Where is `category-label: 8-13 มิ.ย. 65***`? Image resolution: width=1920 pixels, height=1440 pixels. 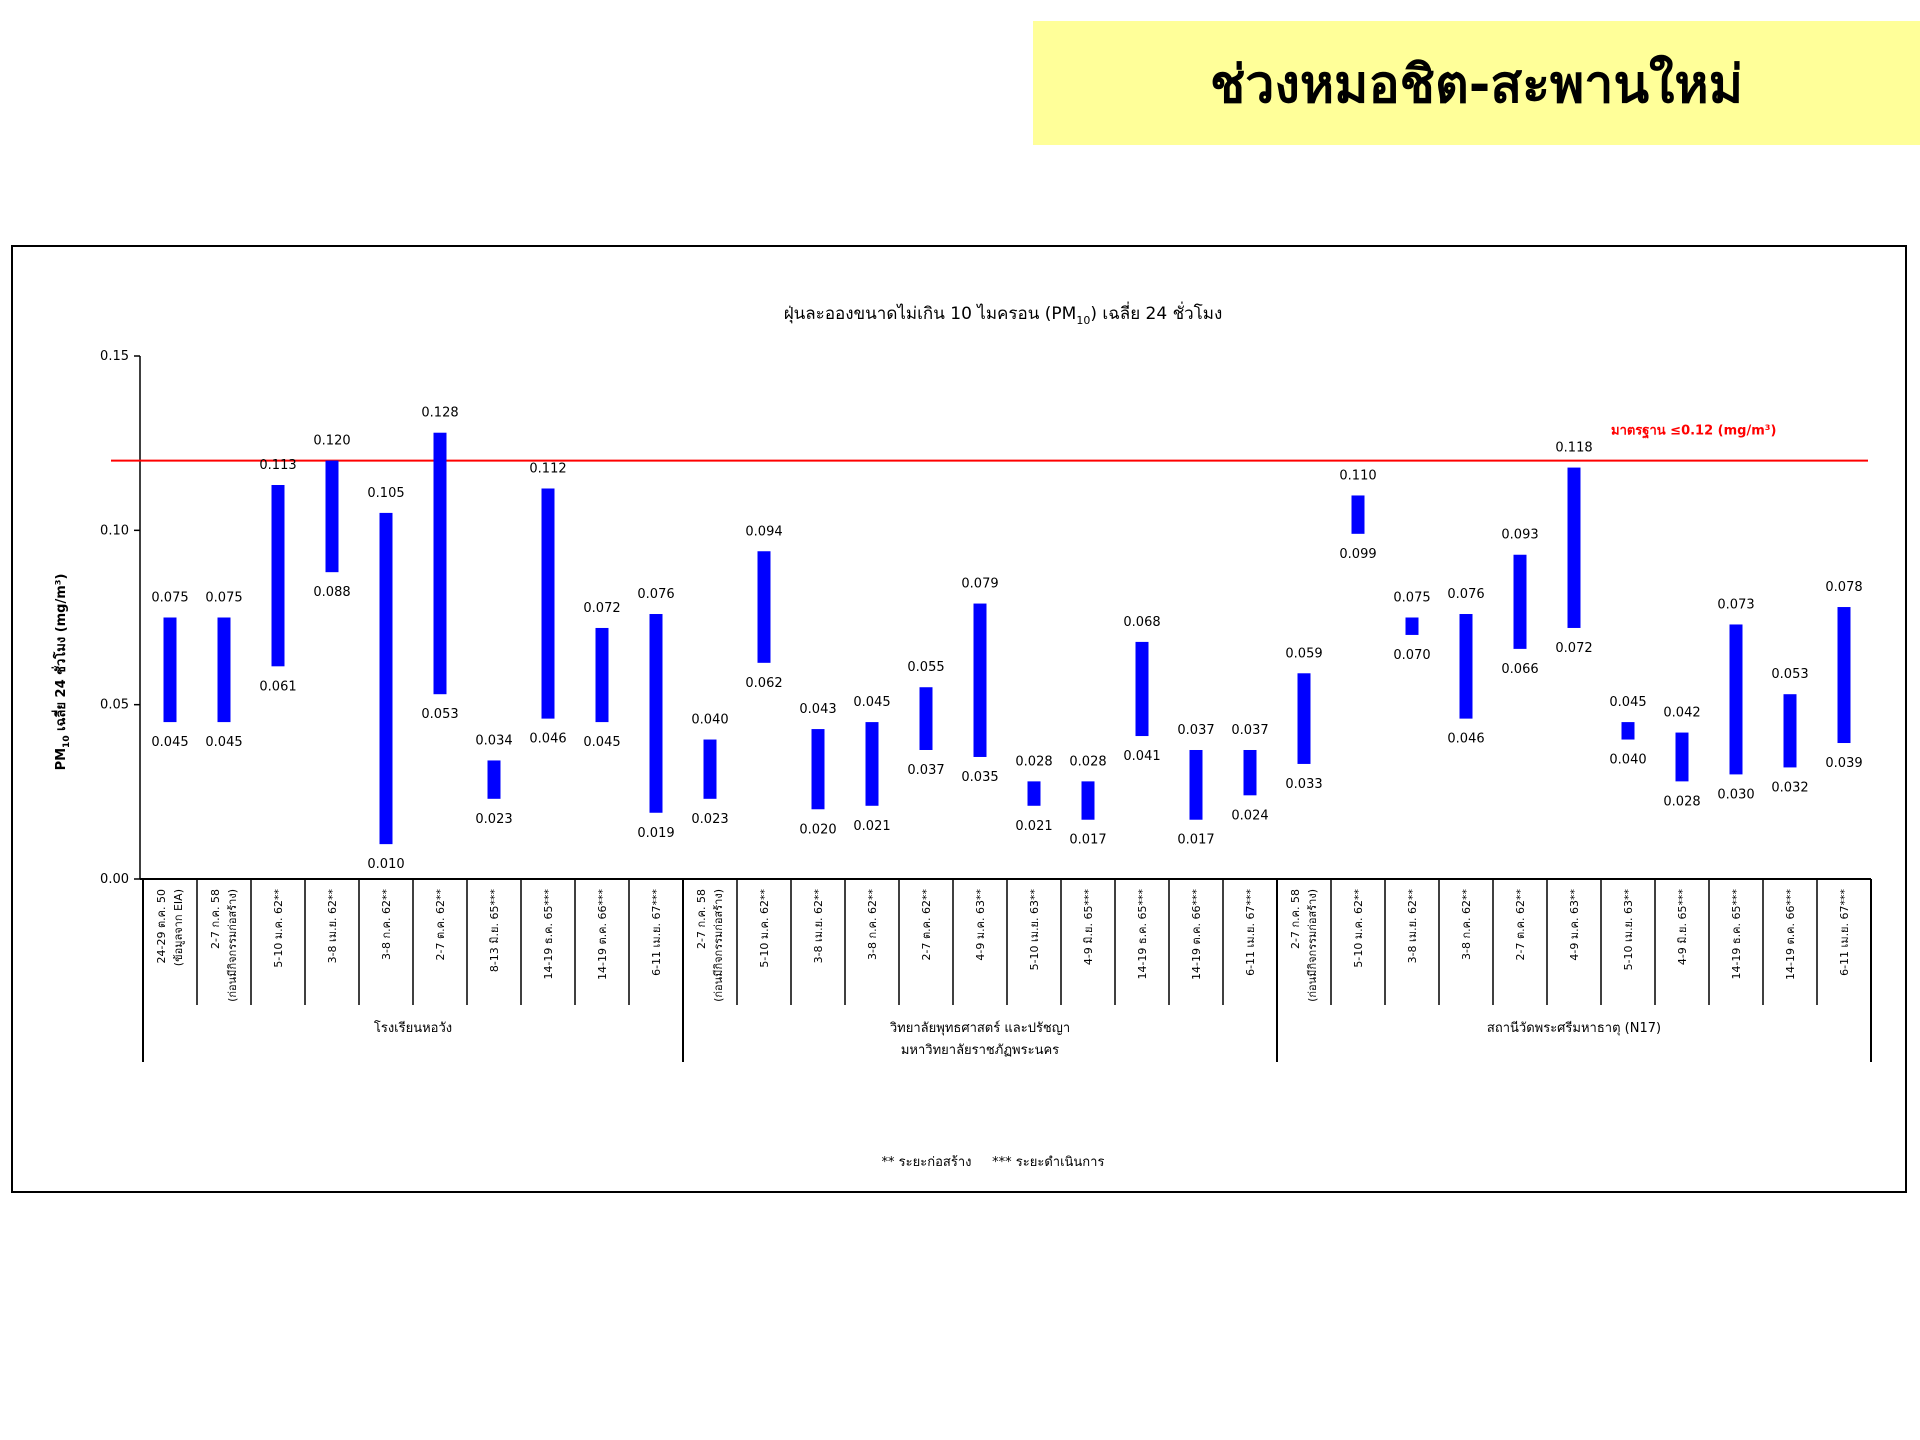
category-label: 8-13 มิ.ย. 65*** is located at coordinates (494, 931).